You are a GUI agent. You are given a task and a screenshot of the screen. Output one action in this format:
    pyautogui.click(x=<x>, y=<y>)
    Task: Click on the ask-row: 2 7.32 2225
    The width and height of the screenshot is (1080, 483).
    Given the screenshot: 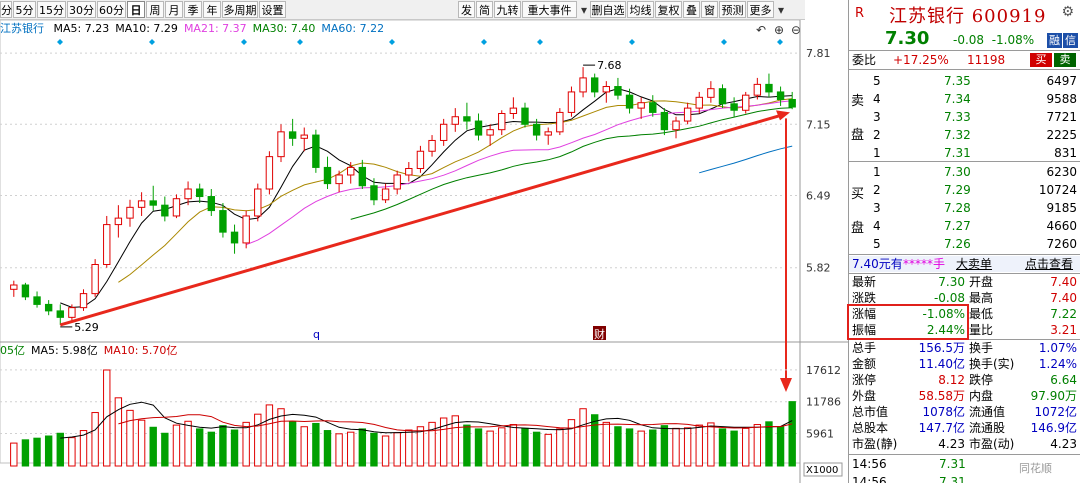 What is the action you would take?
    pyautogui.click(x=964, y=135)
    